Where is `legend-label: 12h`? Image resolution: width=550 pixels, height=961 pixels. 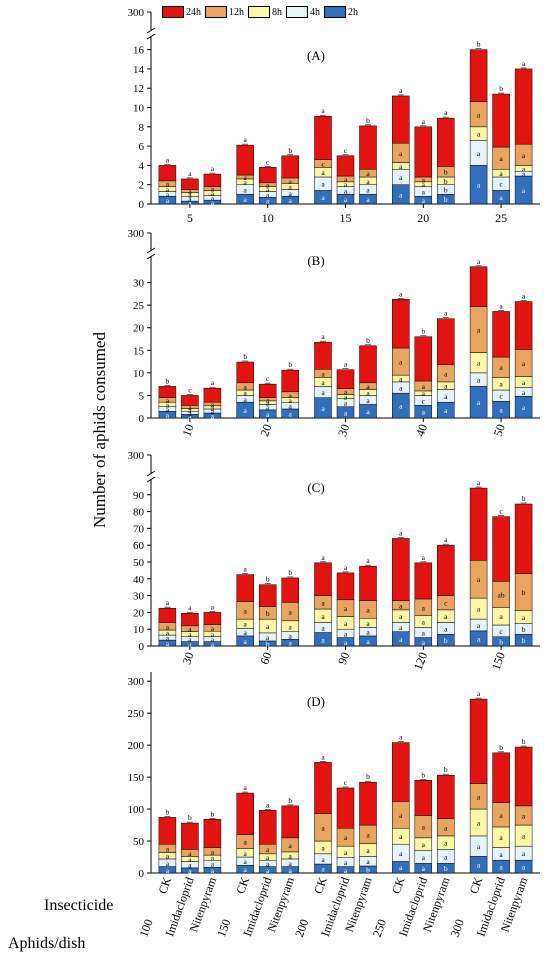
legend-label: 12h is located at coordinates (236, 12).